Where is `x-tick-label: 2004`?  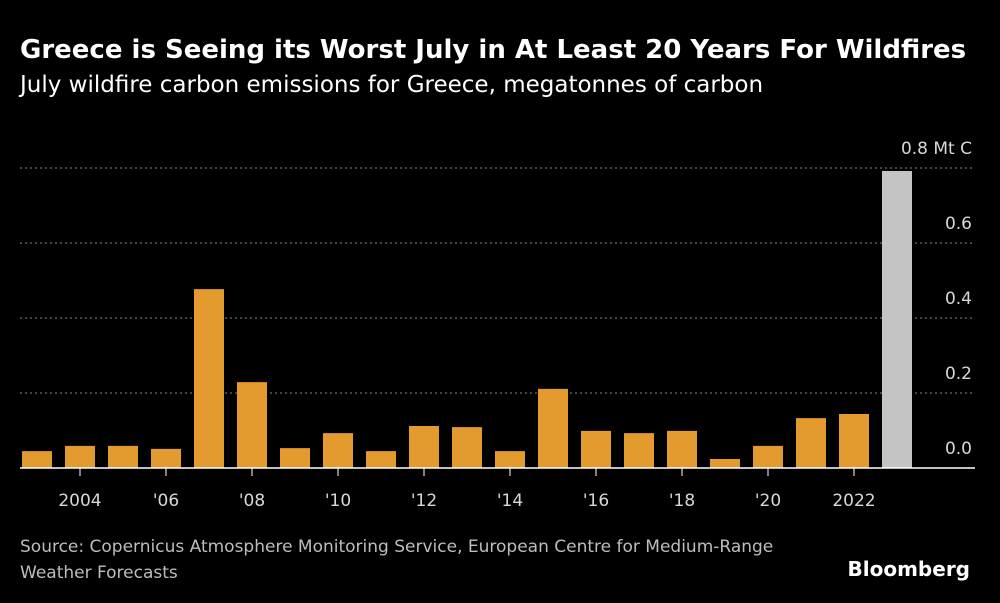 x-tick-label: 2004 is located at coordinates (79, 501).